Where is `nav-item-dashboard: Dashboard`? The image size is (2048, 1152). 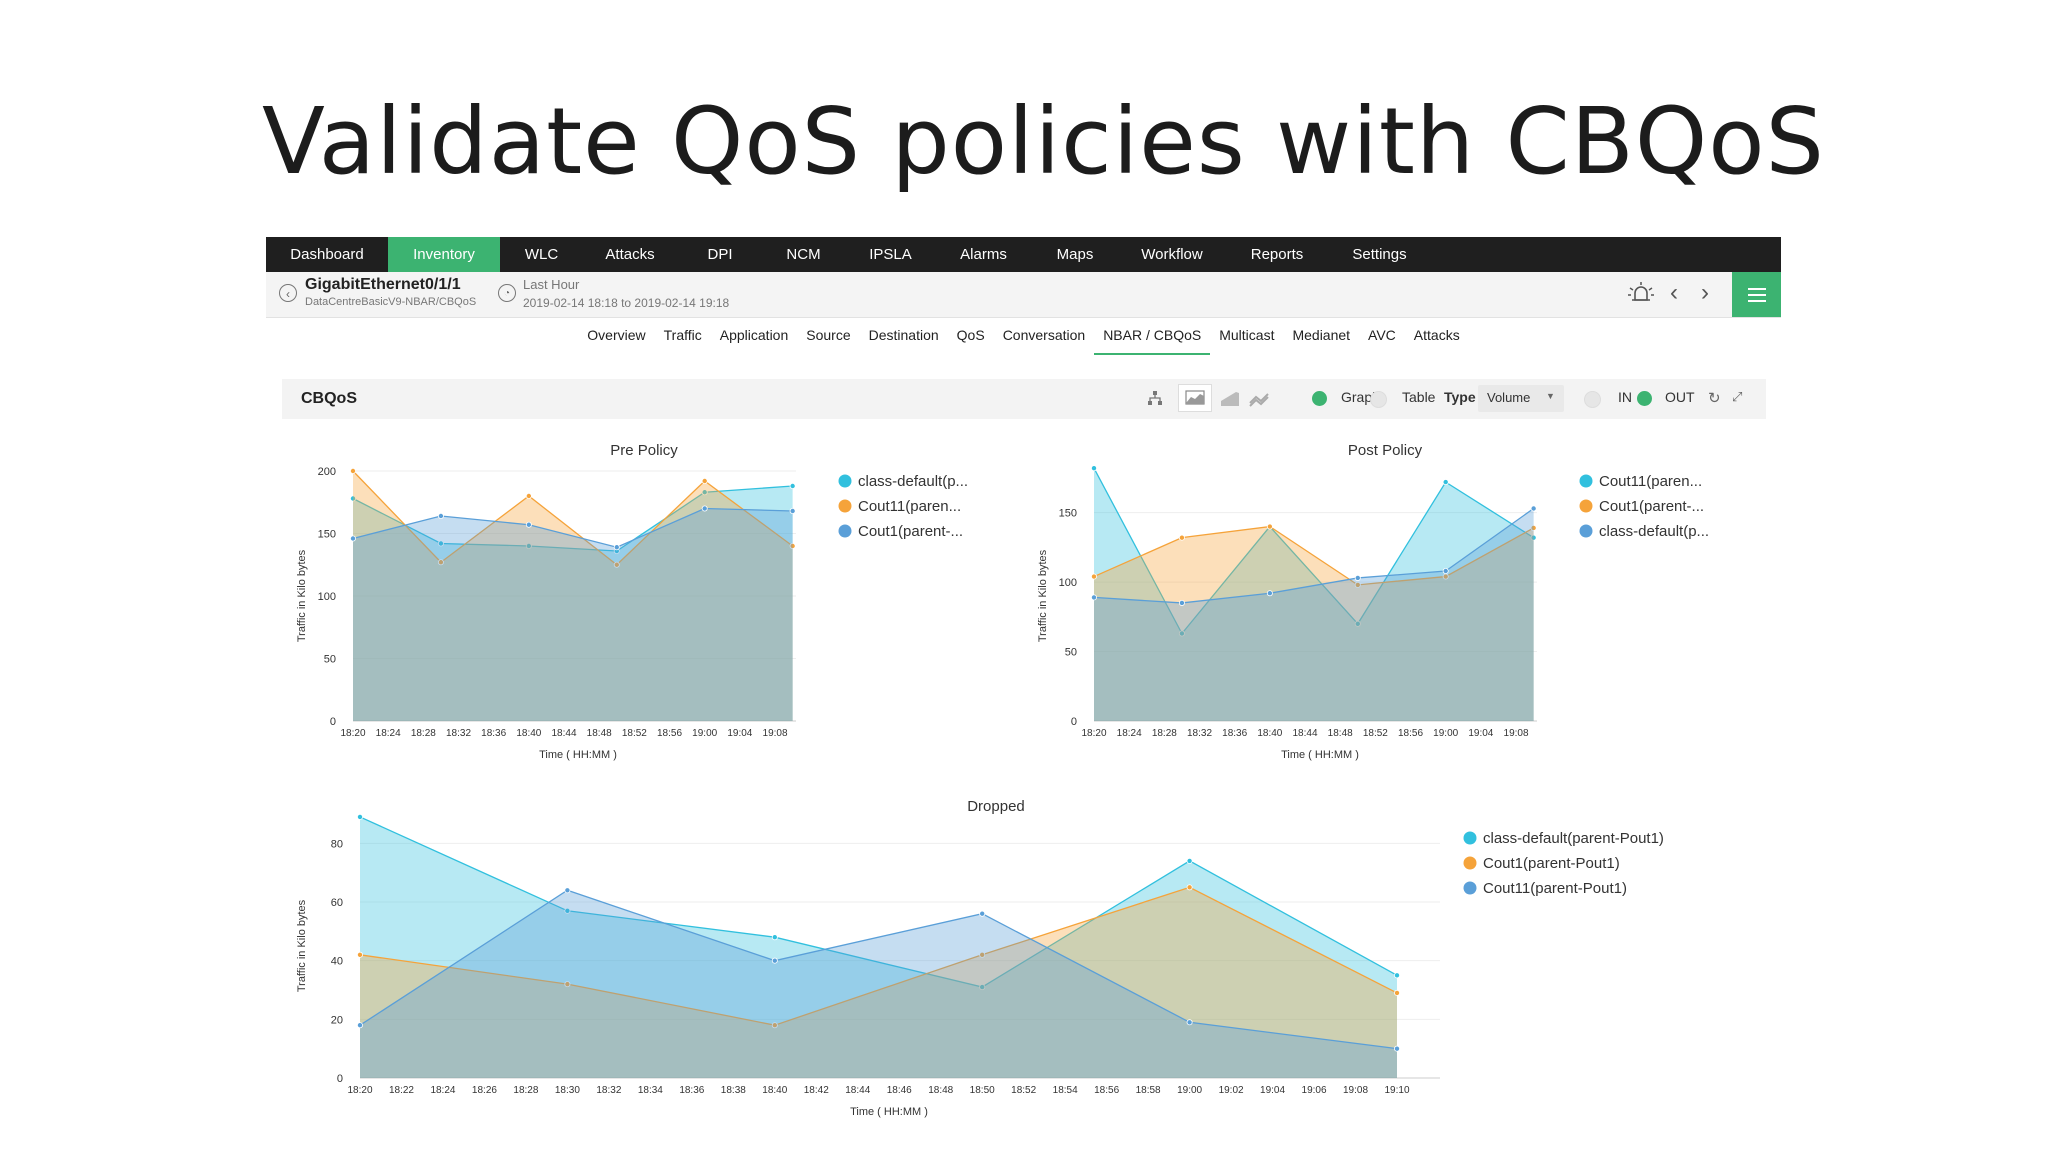 nav-item-dashboard: Dashboard is located at coordinates (327, 254).